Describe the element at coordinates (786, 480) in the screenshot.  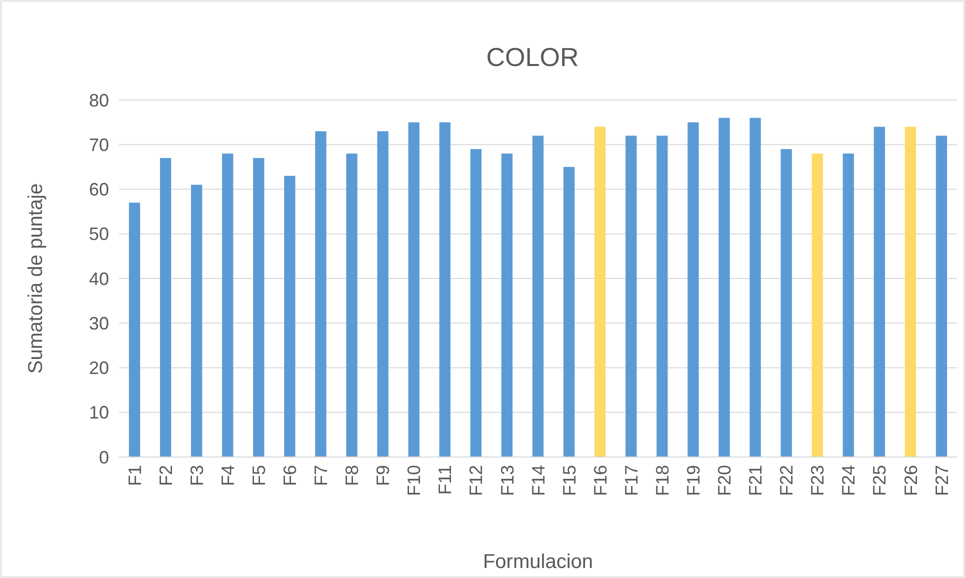
I see `x-tick-label: F22` at that location.